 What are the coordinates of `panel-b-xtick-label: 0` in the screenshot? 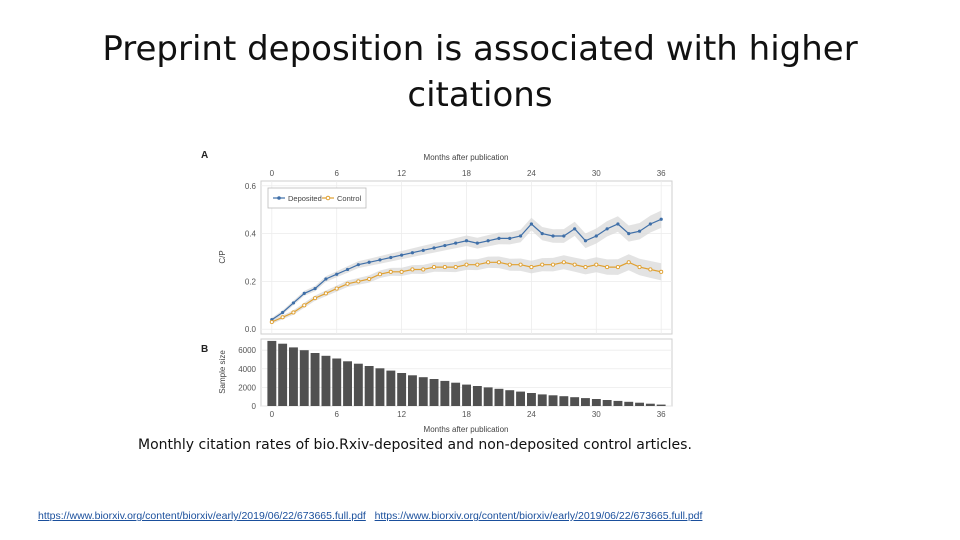 It's located at (272, 414).